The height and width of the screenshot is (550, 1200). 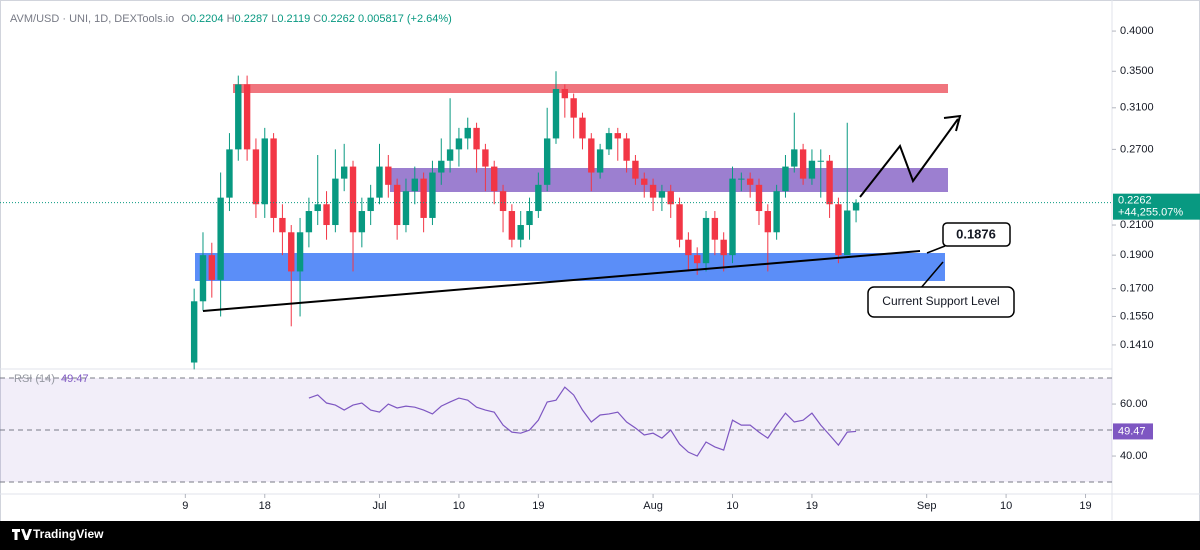 What do you see at coordinates (1137, 225) in the screenshot?
I see `y-tick-label: 0.2100` at bounding box center [1137, 225].